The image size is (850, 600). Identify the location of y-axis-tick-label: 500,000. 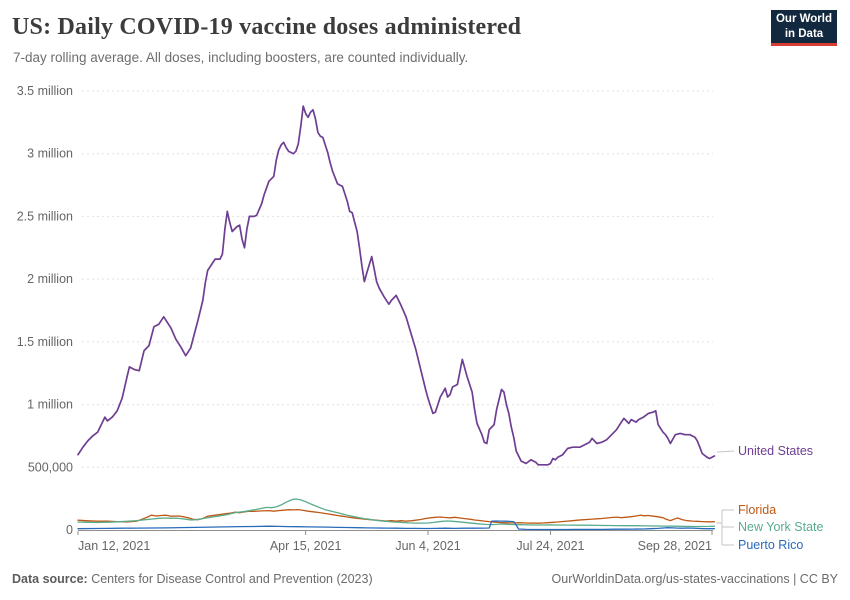
(50, 467).